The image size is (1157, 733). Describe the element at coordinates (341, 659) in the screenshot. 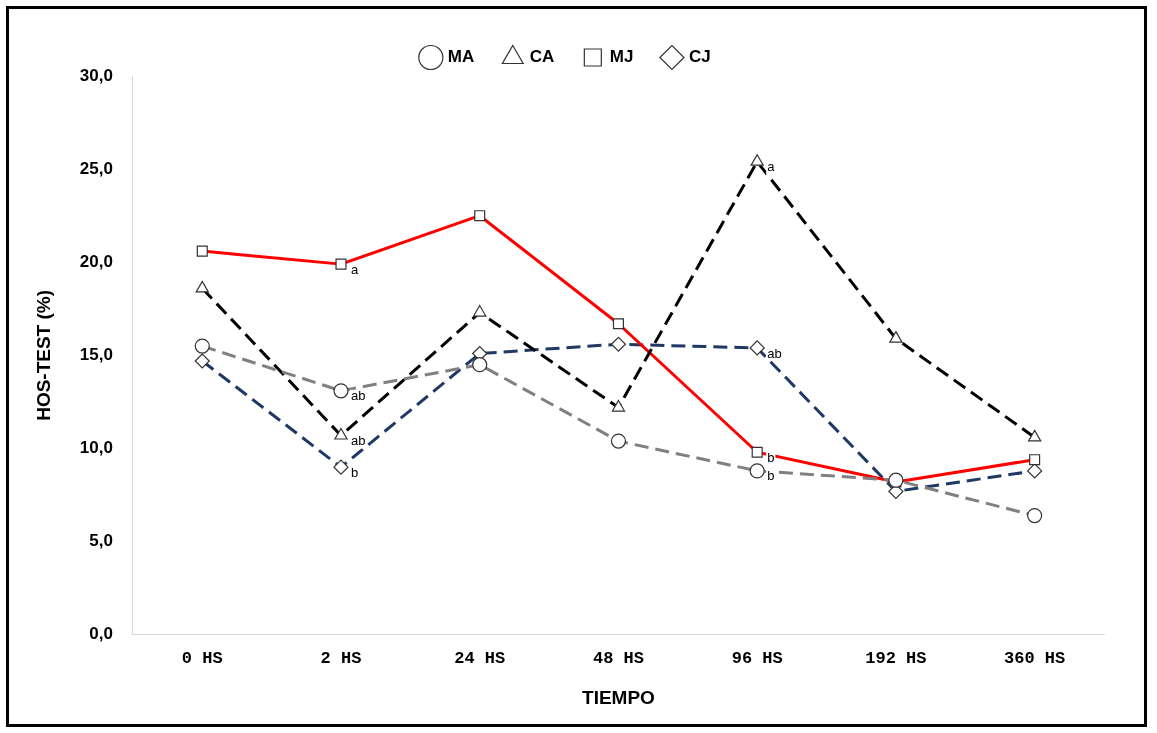

I see `x-tick-label: 2 HS` at that location.